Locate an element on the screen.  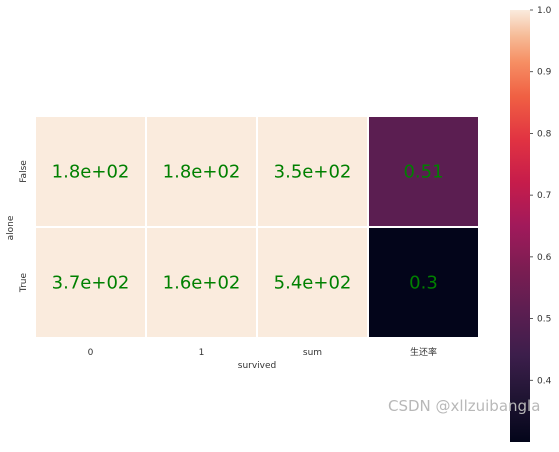
cell-annotation: 0.51 is located at coordinates (423, 172).